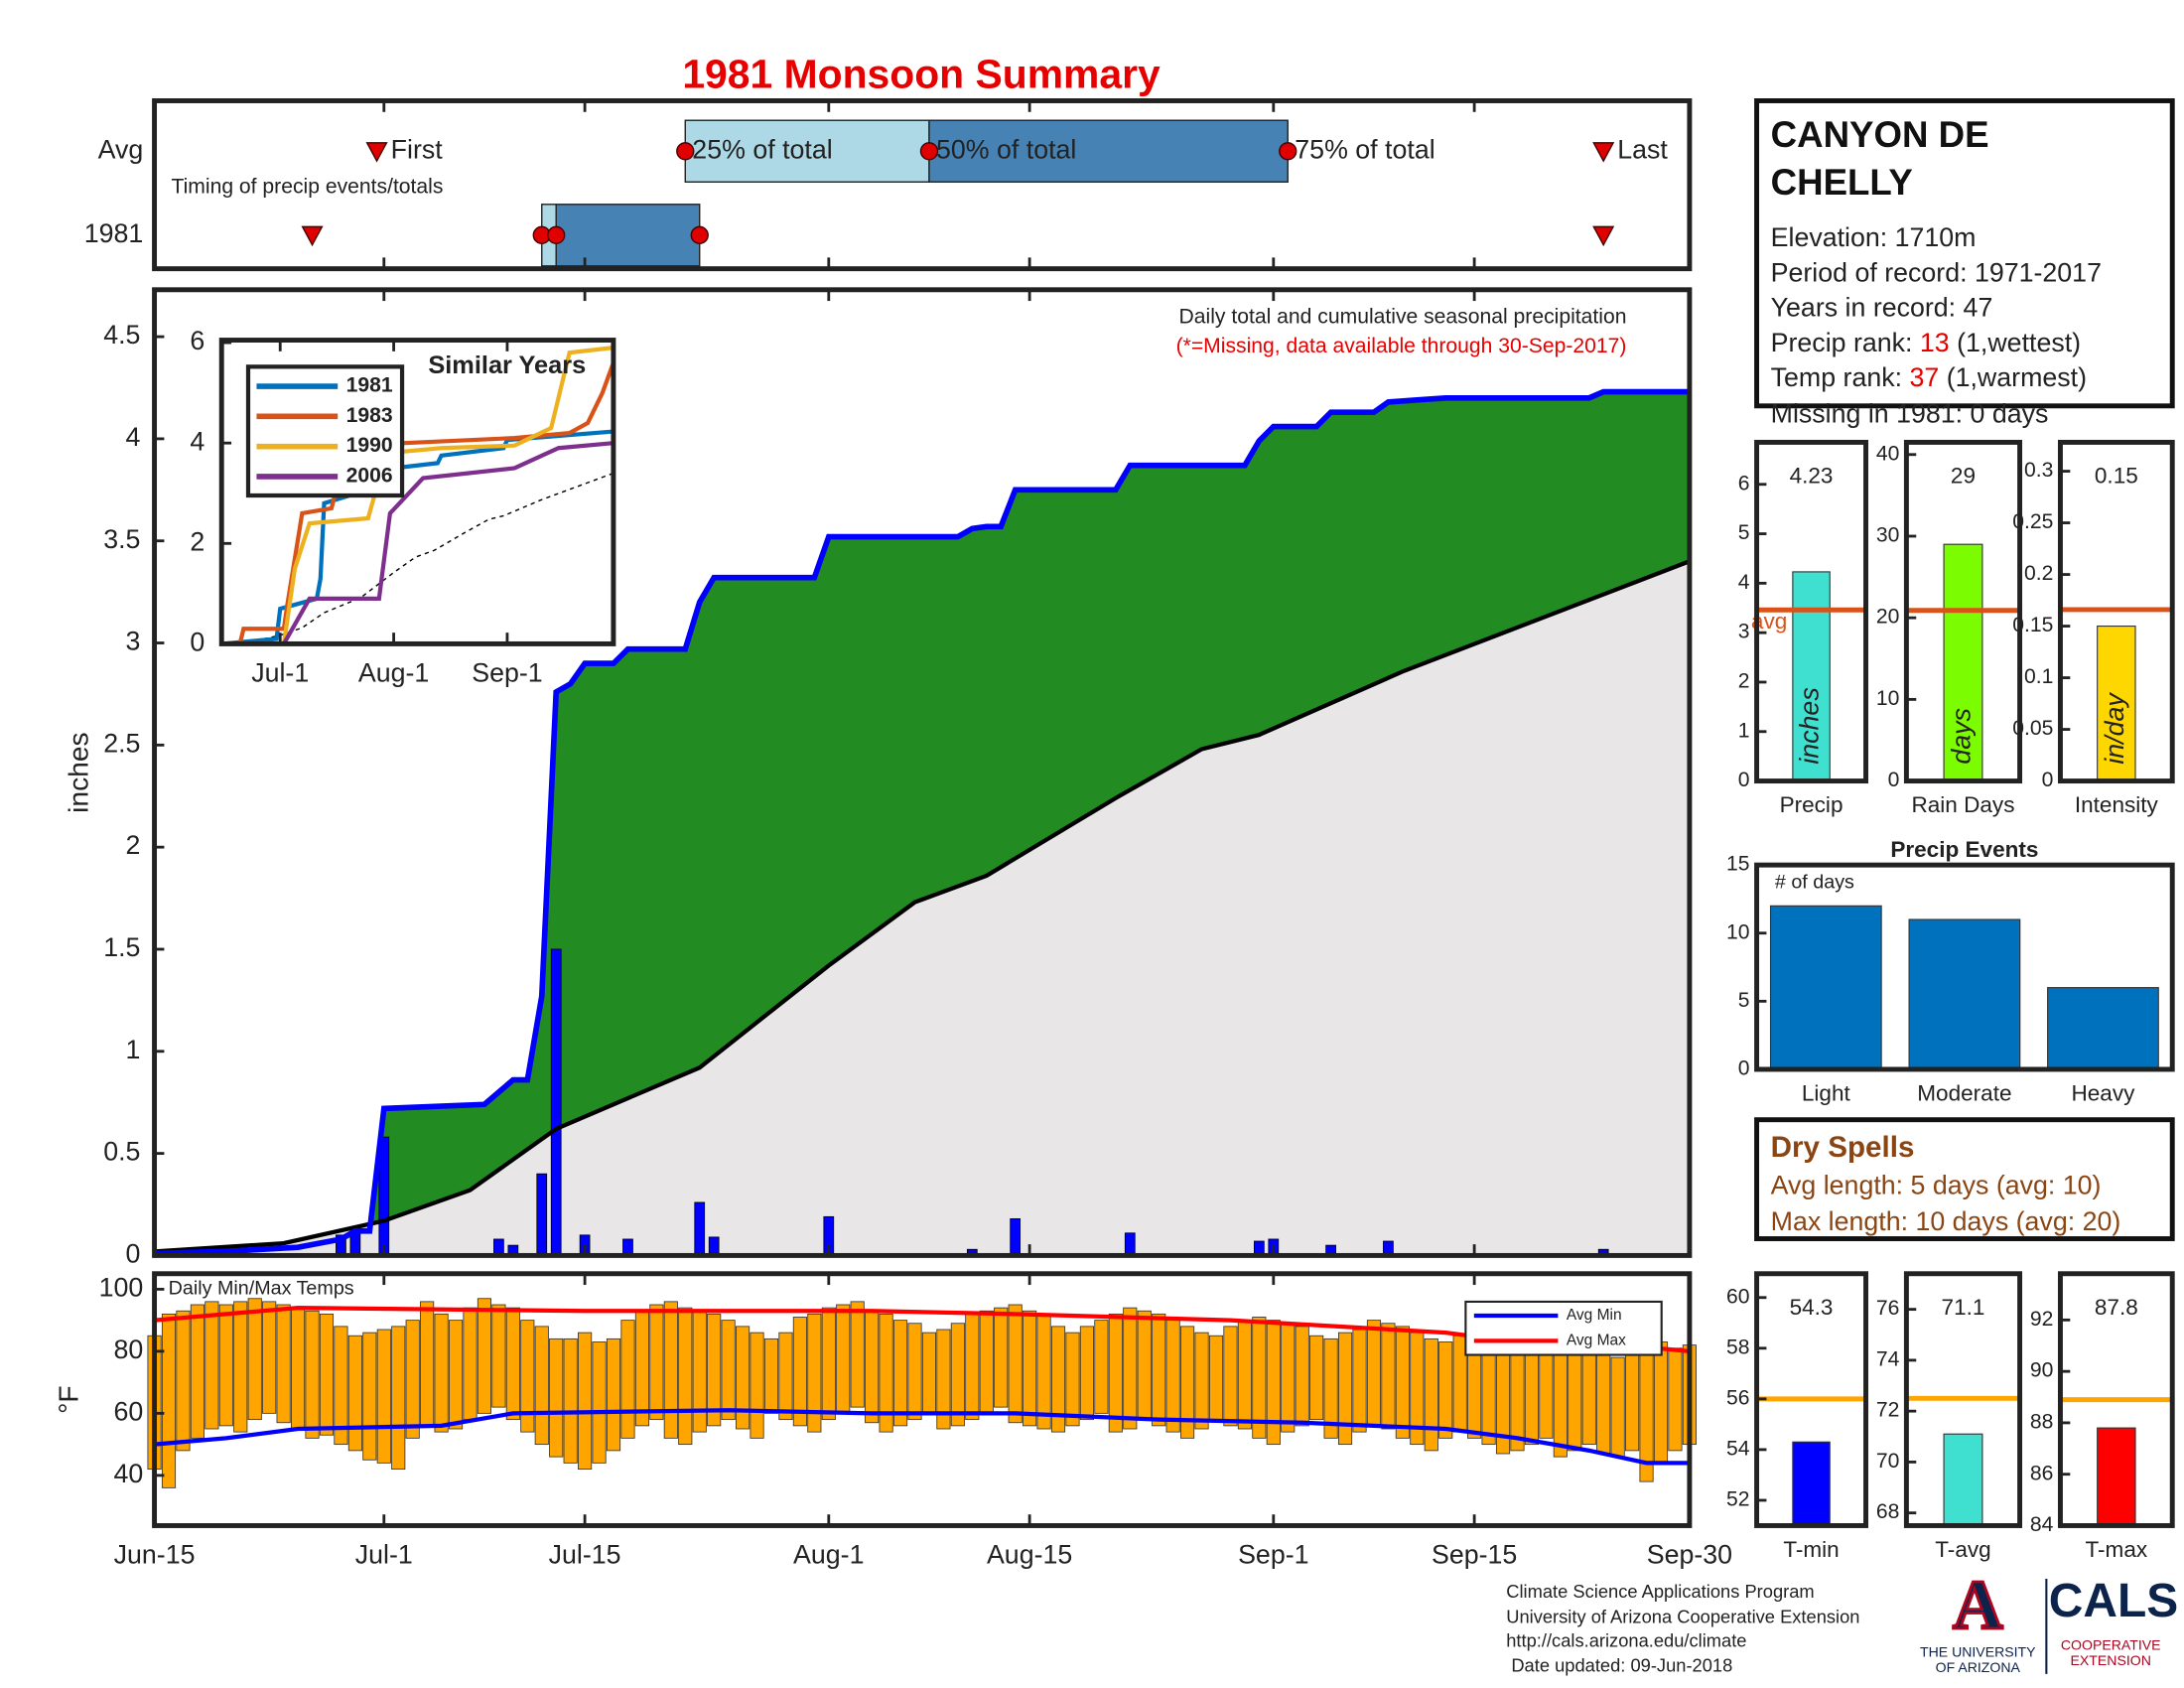 This screenshot has height=1688, width=2184. What do you see at coordinates (2041, 1319) in the screenshot?
I see `y-tick-label: 92` at bounding box center [2041, 1319].